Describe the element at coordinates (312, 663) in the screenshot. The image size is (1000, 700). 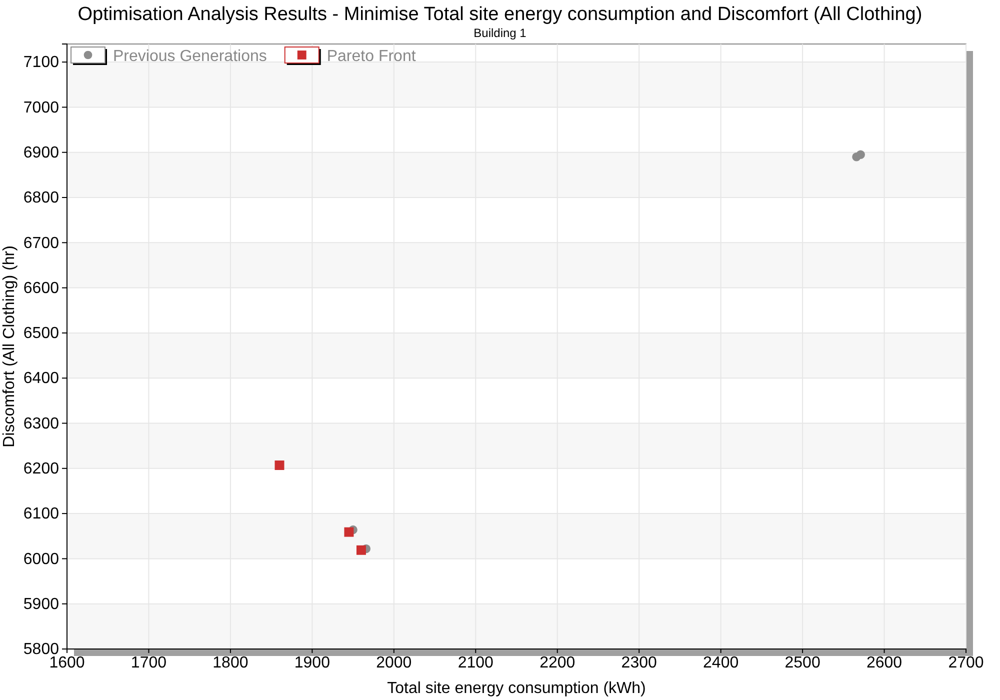
I see `x-tick-label: 1900` at that location.